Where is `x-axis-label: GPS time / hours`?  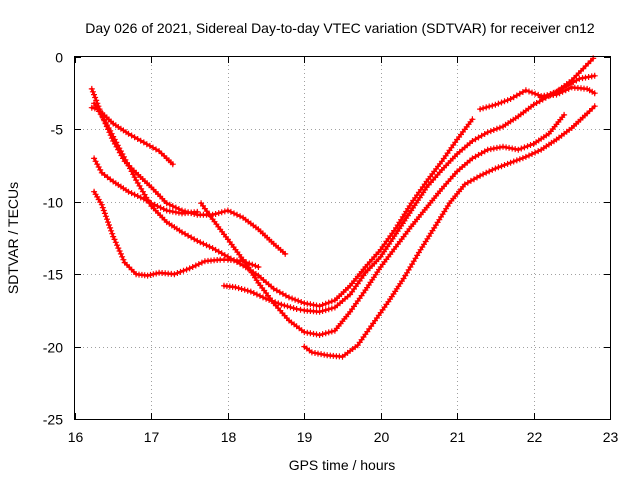
x-axis-label: GPS time / hours is located at coordinates (342, 465).